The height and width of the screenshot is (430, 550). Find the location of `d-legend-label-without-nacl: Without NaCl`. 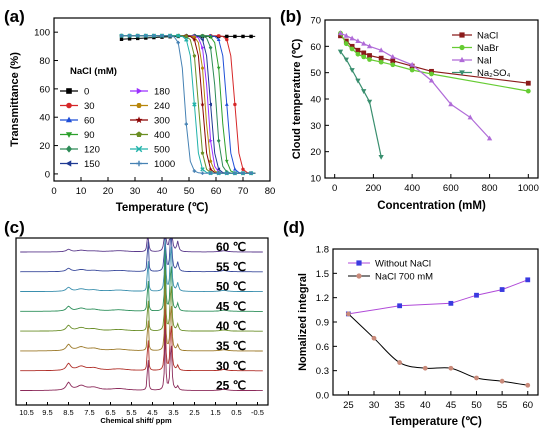

d-legend-label-without-nacl: Without NaCl is located at coordinates (403, 264).